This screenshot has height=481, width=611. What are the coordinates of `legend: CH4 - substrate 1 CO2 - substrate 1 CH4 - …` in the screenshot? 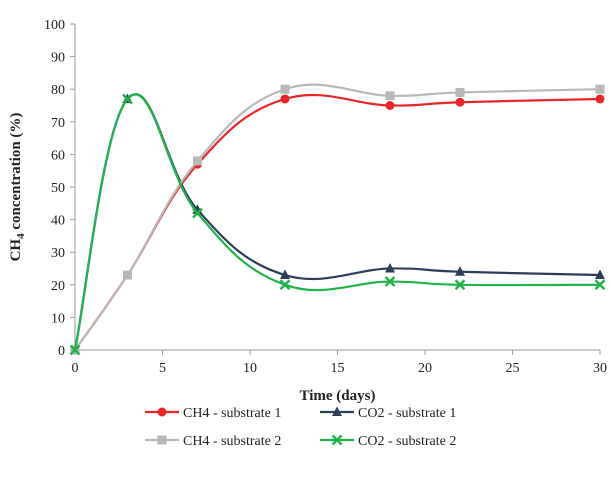 It's located at (300, 427).